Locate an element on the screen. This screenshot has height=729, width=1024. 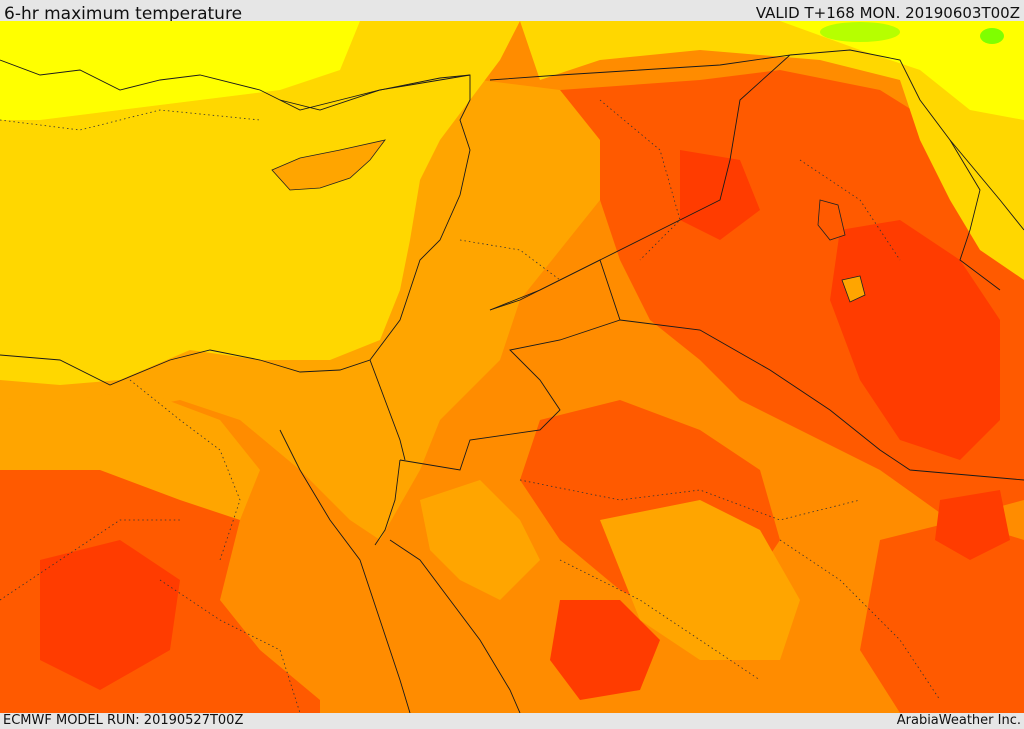
temperature-zone-hot-se is located at coordinates (942, 616).